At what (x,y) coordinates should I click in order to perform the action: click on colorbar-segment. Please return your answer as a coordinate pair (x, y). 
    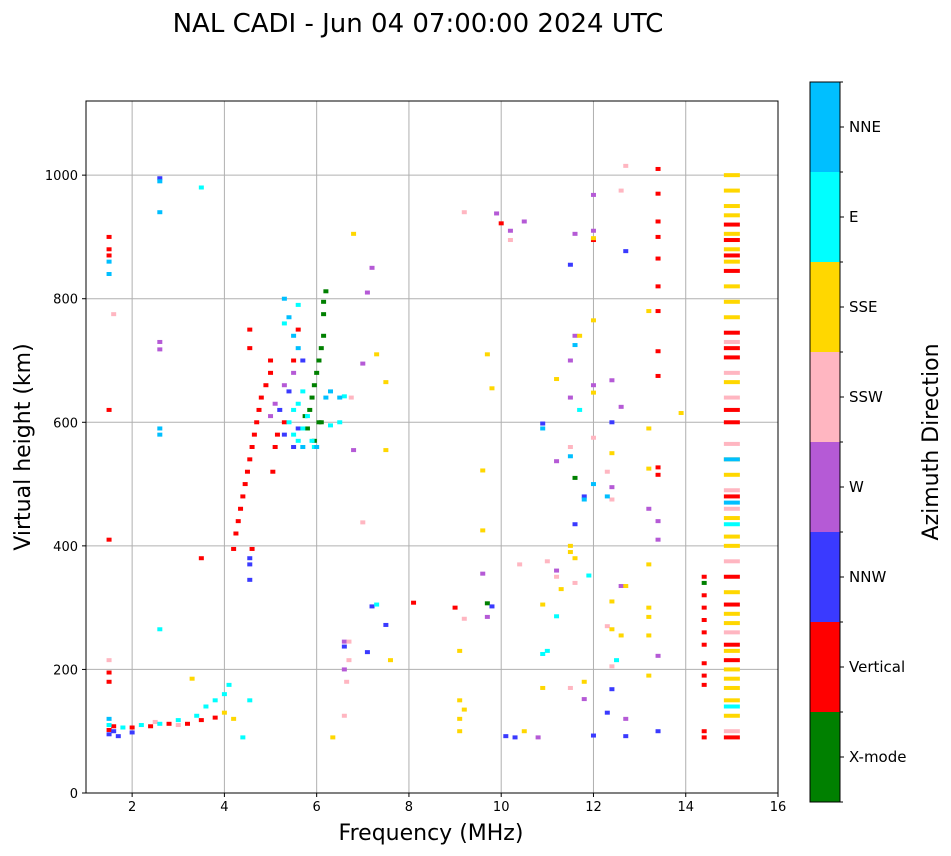
    Looking at the image, I should click on (825, 757).